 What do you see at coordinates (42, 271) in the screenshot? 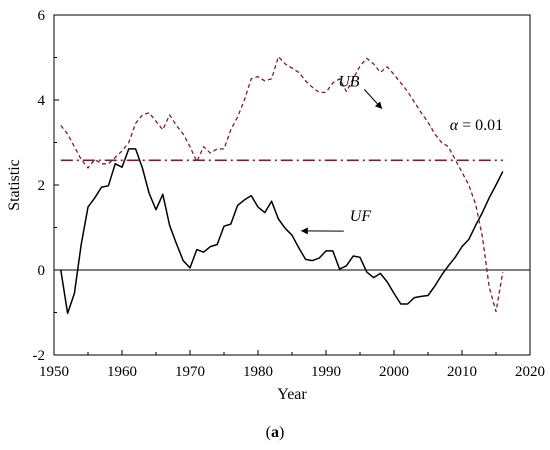
I see `y-tick-label: 0` at bounding box center [42, 271].